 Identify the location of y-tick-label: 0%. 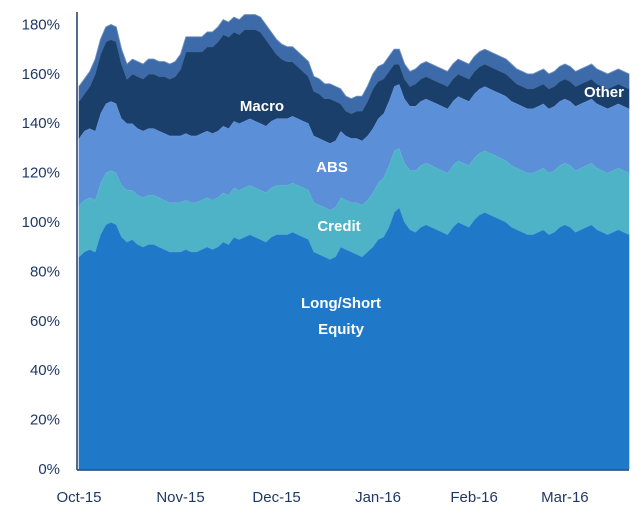
(49, 469).